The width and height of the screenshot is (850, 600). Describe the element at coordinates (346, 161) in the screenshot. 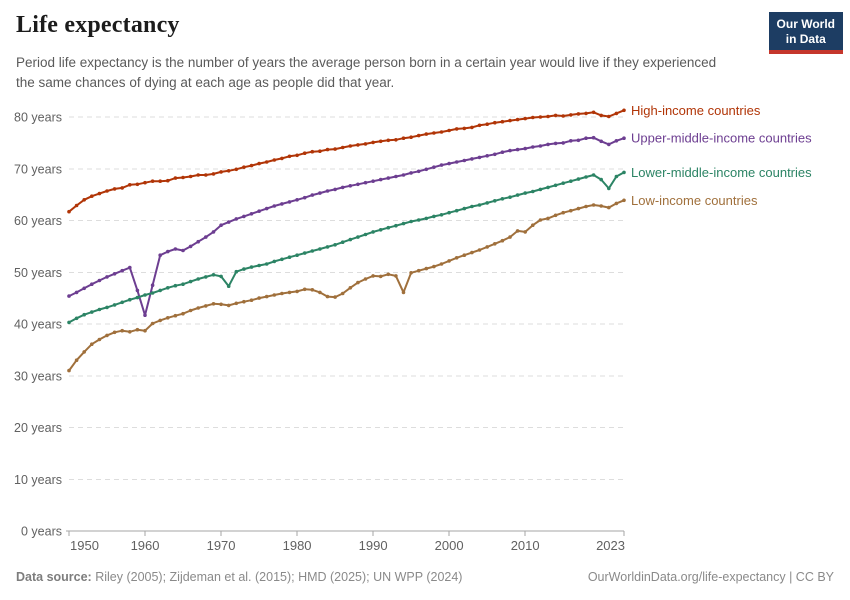

I see `series-line-high-income` at that location.